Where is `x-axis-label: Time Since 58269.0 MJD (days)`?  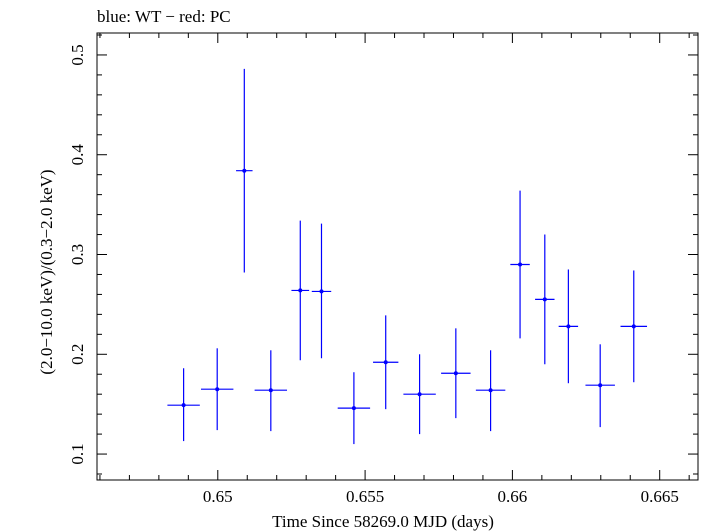
x-axis-label: Time Since 58269.0 MJD (days) is located at coordinates (383, 521).